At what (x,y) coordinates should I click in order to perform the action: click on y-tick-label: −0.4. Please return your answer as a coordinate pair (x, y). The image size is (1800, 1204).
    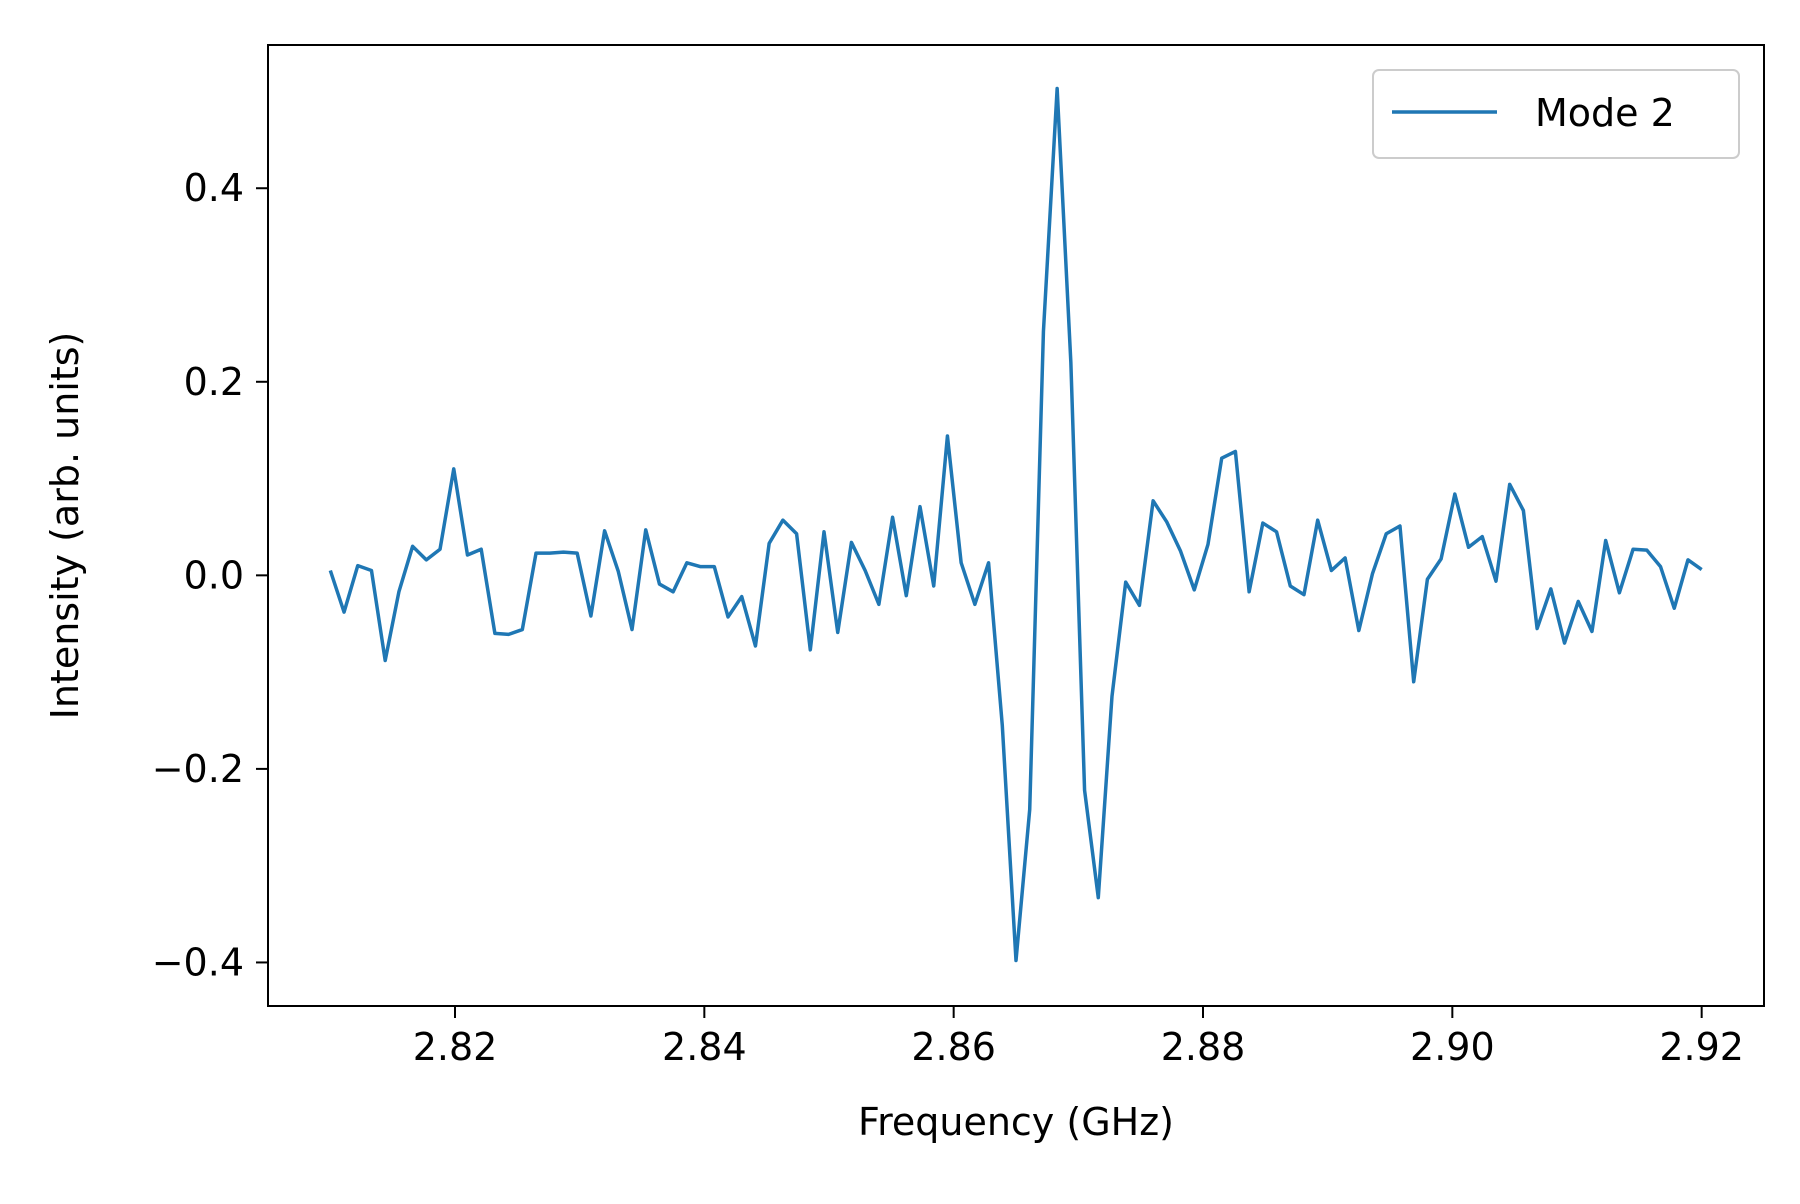
    Looking at the image, I should click on (198, 962).